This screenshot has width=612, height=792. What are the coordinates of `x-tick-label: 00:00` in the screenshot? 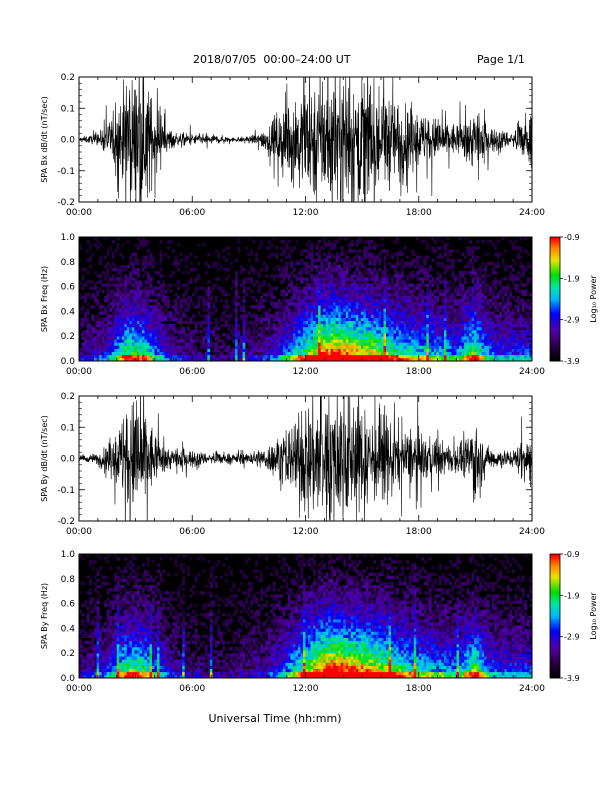 It's located at (79, 213).